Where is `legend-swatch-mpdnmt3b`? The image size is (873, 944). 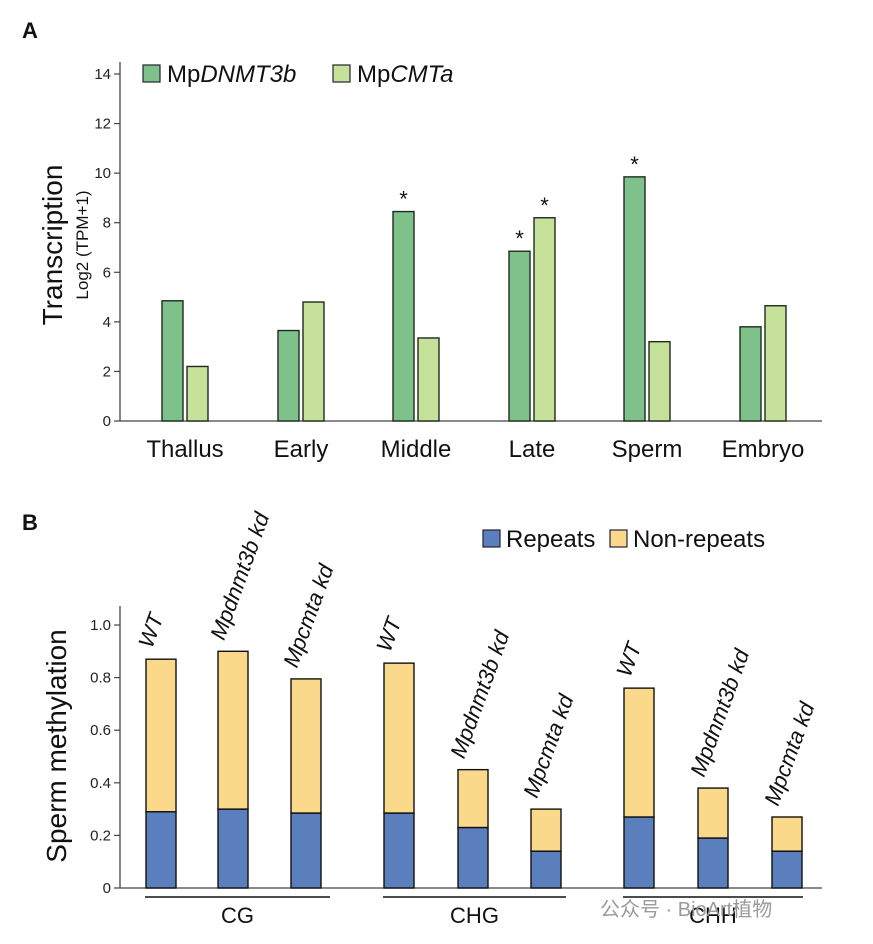
legend-swatch-mpdnmt3b is located at coordinates (151, 73).